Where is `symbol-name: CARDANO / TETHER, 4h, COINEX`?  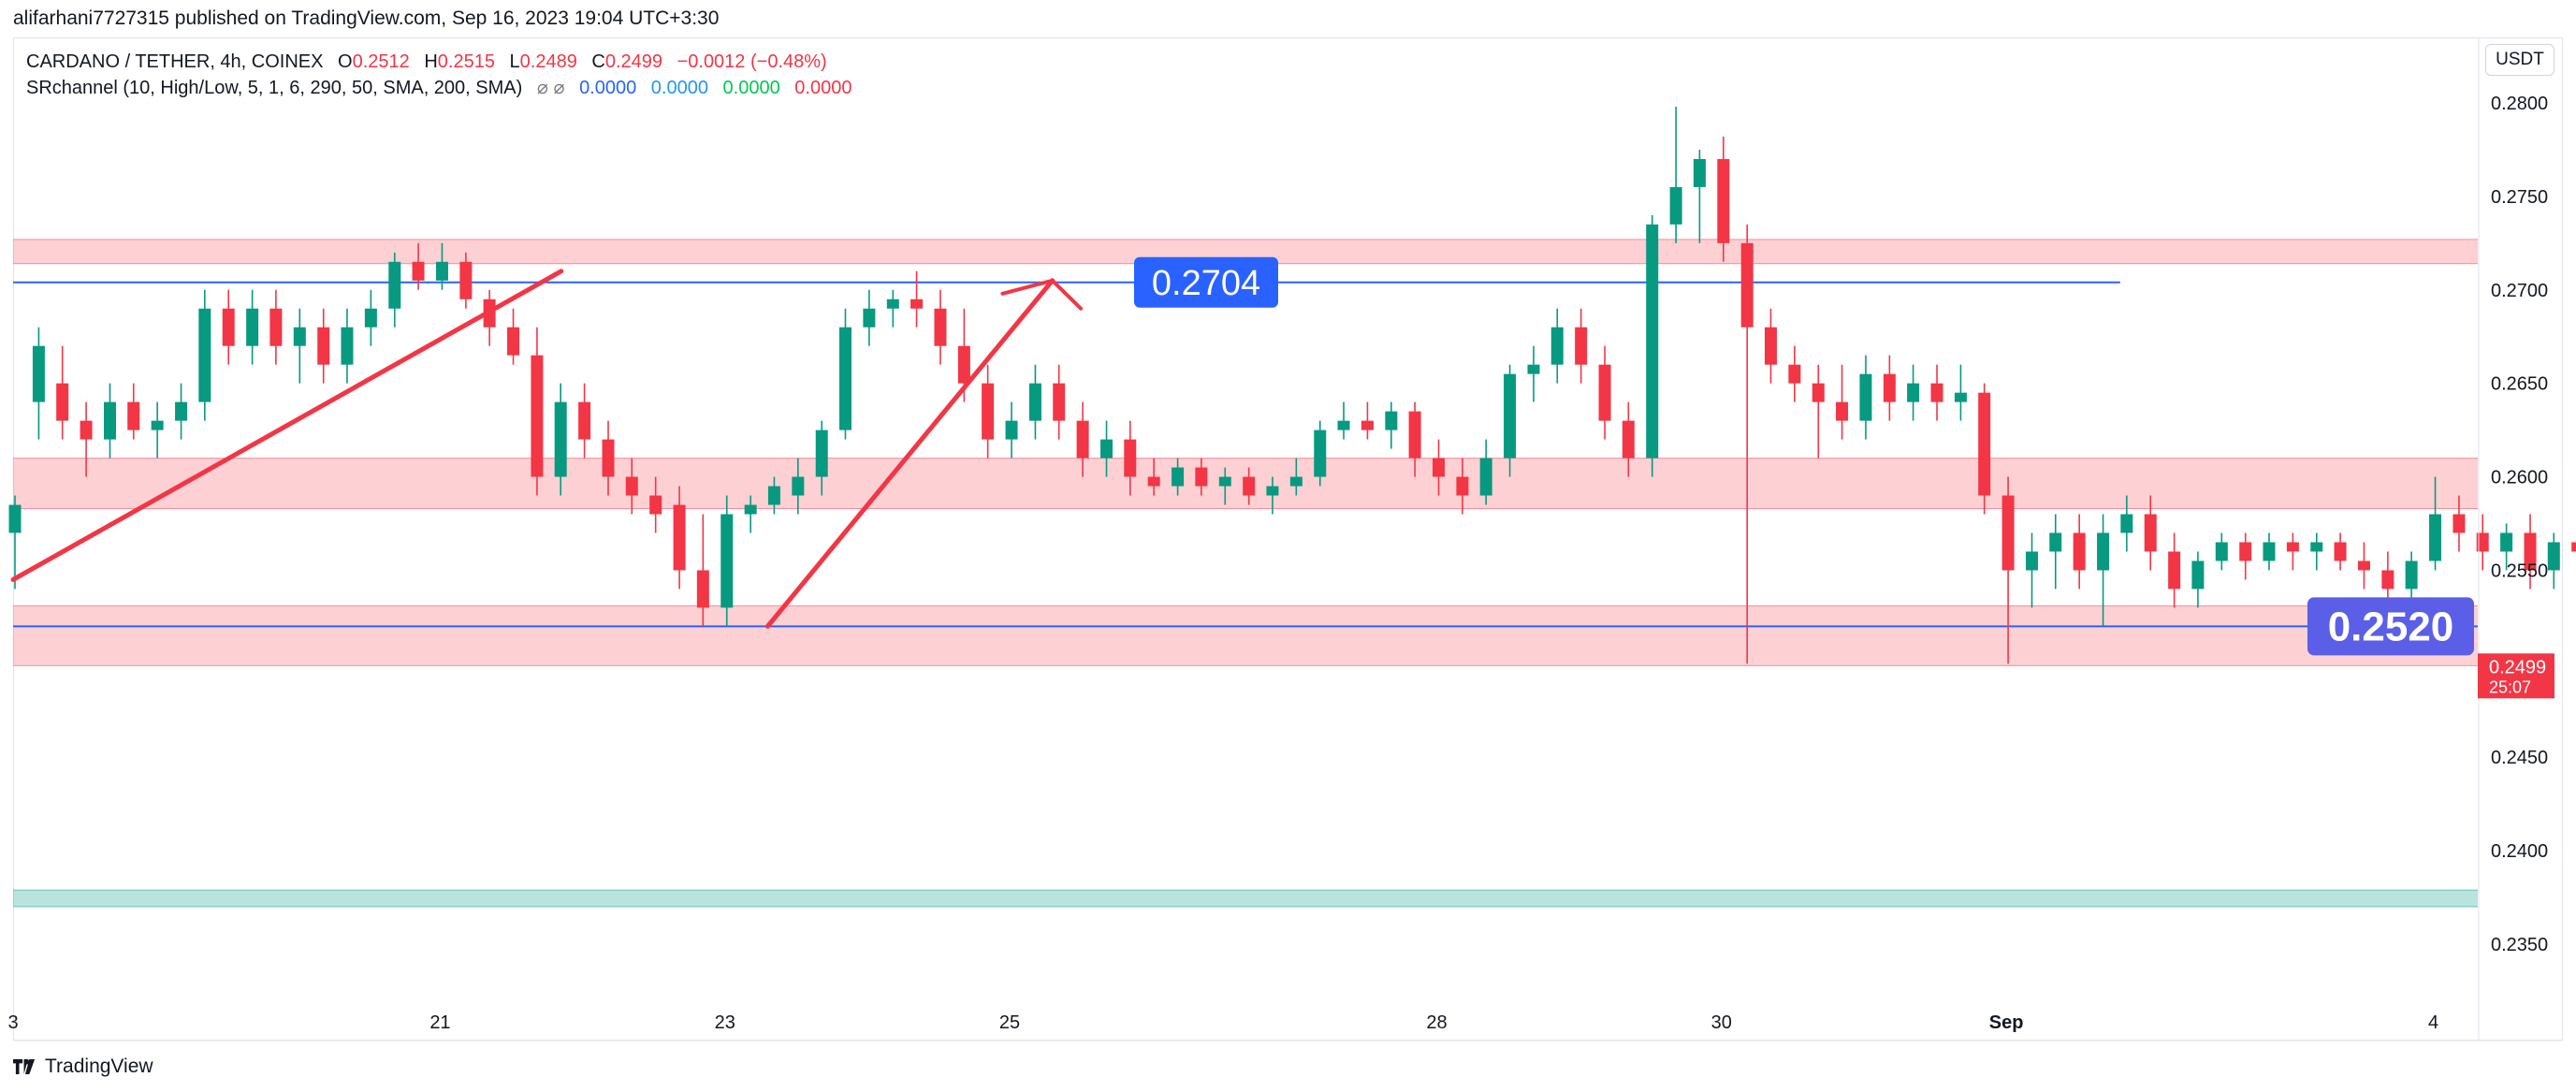 symbol-name: CARDANO / TETHER, 4h, COINEX is located at coordinates (175, 61).